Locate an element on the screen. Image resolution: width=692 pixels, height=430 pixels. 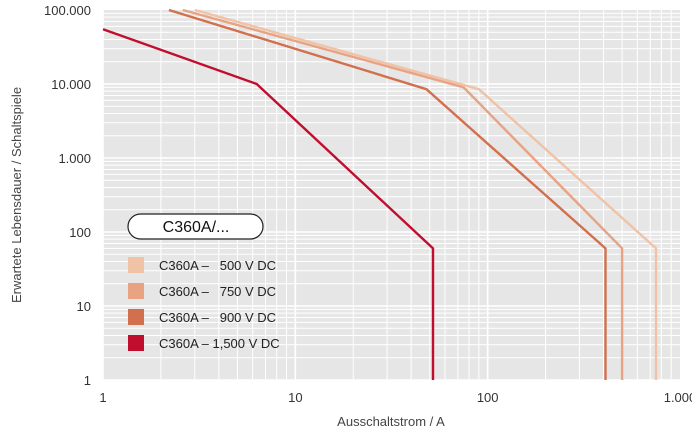
legend-label: C360A – 900 V DC is located at coordinates (217, 317).